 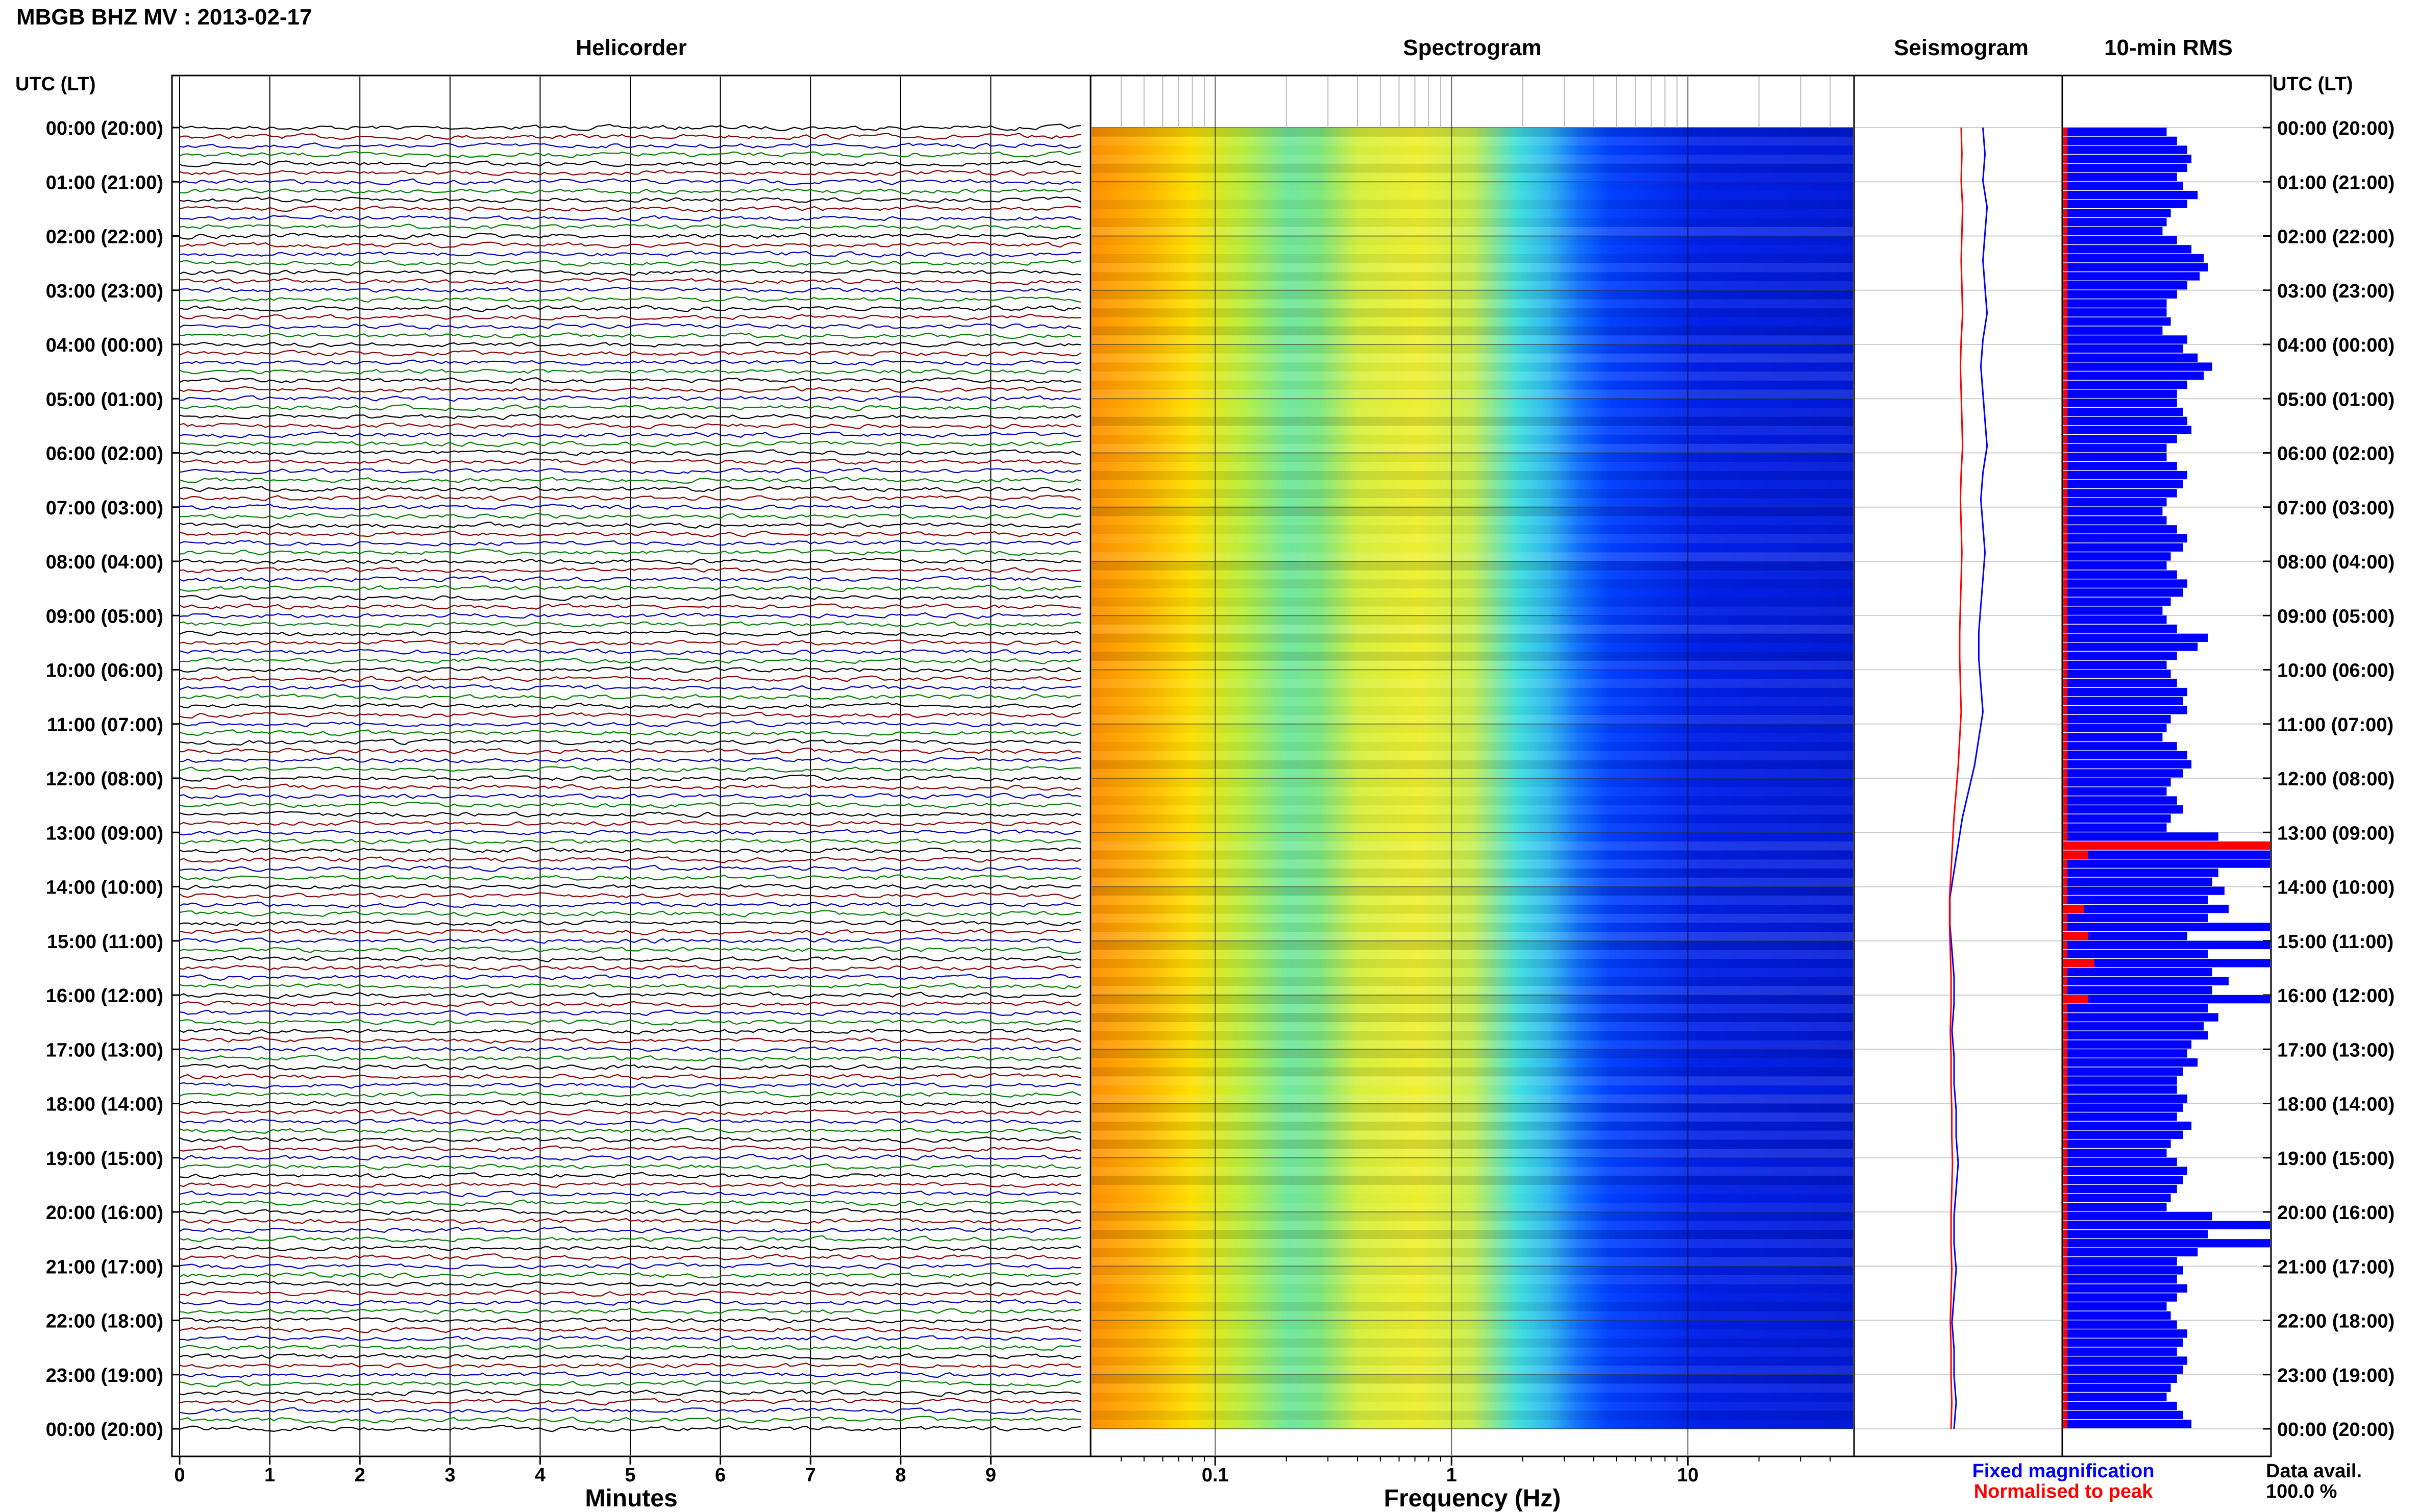 What do you see at coordinates (540, 1475) in the screenshot?
I see `minute-tick-label: 4` at bounding box center [540, 1475].